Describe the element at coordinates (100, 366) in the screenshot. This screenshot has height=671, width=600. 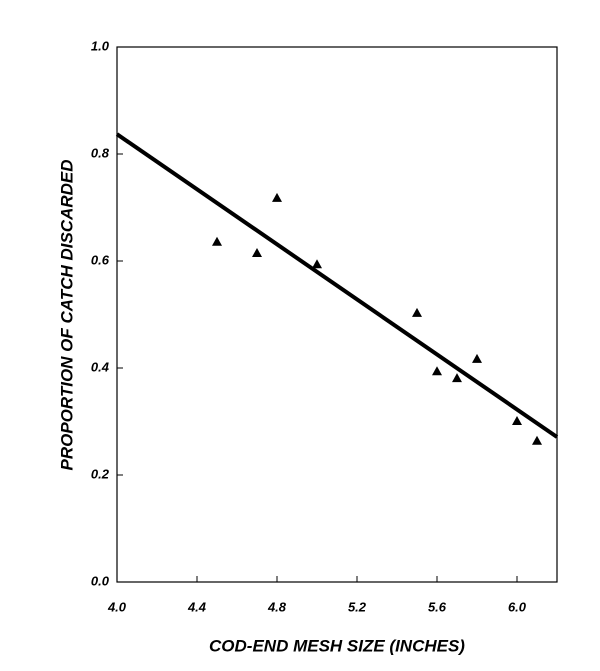
I see `y-tick-label: 0.4` at that location.